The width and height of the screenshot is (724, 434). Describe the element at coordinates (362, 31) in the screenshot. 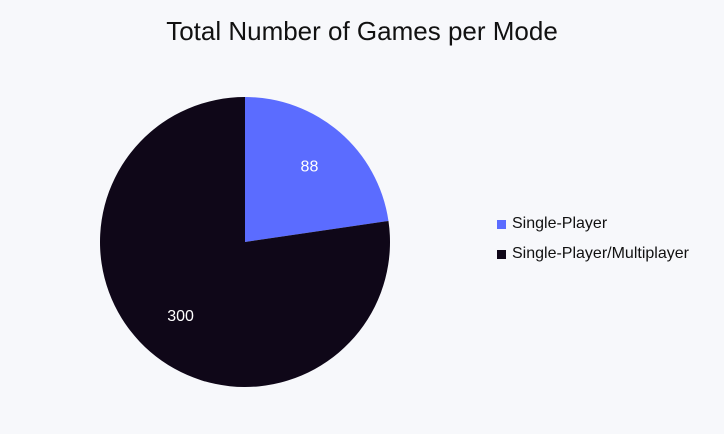

I see `chart-title: Total Number of Games per Mode` at that location.